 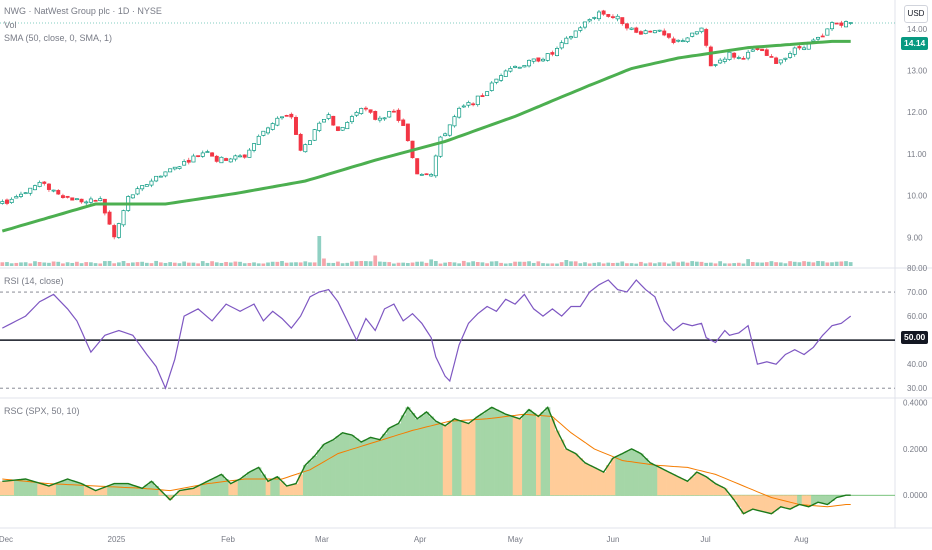 I want to click on rsi-legend: RSI (14, close), so click(x=34, y=281).